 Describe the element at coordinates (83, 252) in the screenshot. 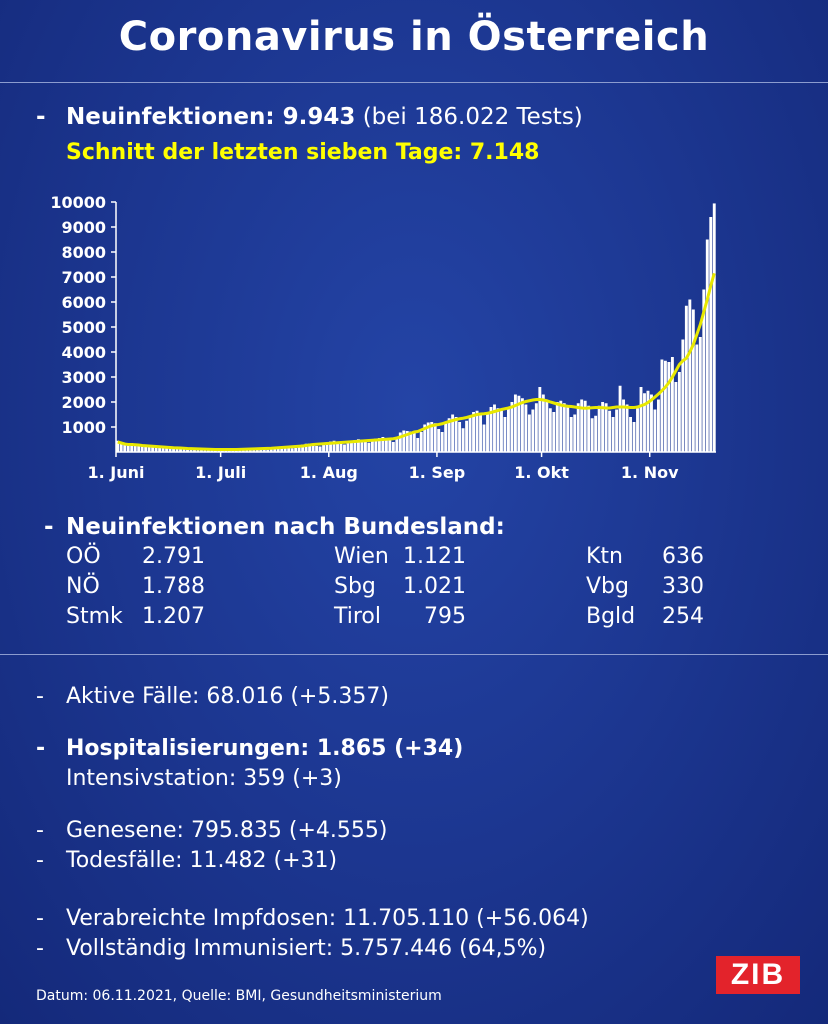

I see `y-tick-label: 8000` at that location.